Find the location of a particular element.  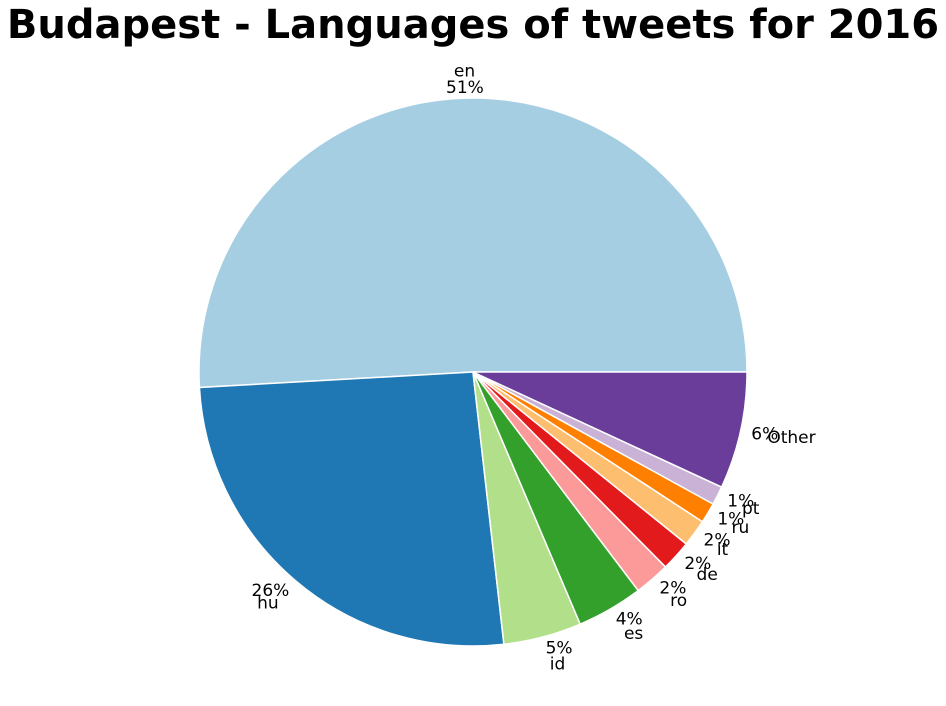

slice-percent-ru: 1% is located at coordinates (730, 520).